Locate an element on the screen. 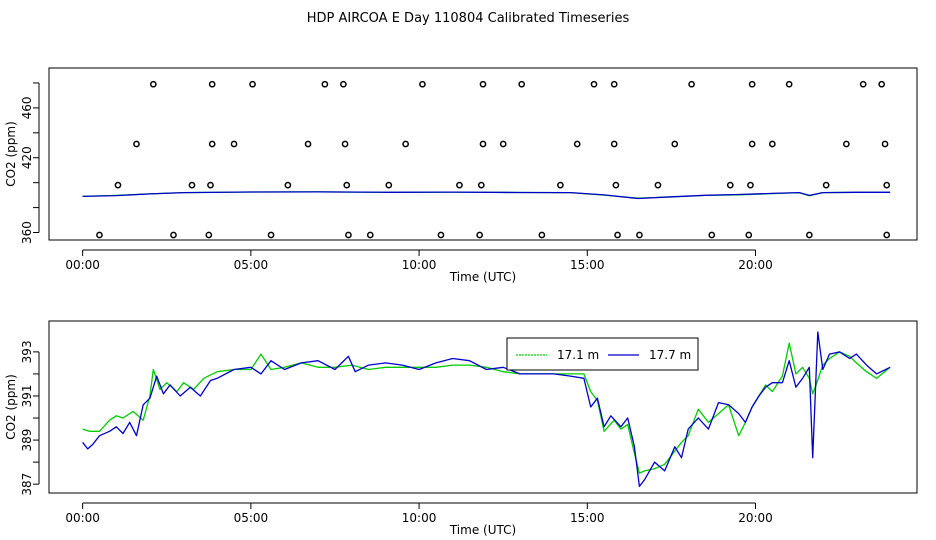 This screenshot has width=936, height=540. bottom-x-tick-label: 15:00 is located at coordinates (587, 518).